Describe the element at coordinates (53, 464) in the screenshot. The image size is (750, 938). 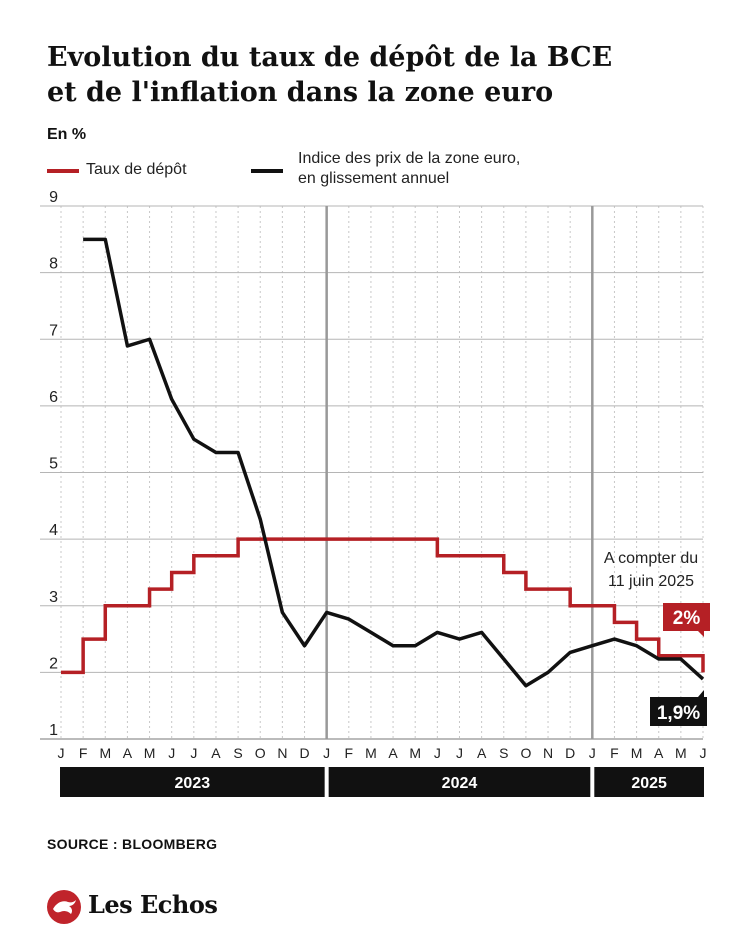
I see `y-tick-label: 5` at that location.